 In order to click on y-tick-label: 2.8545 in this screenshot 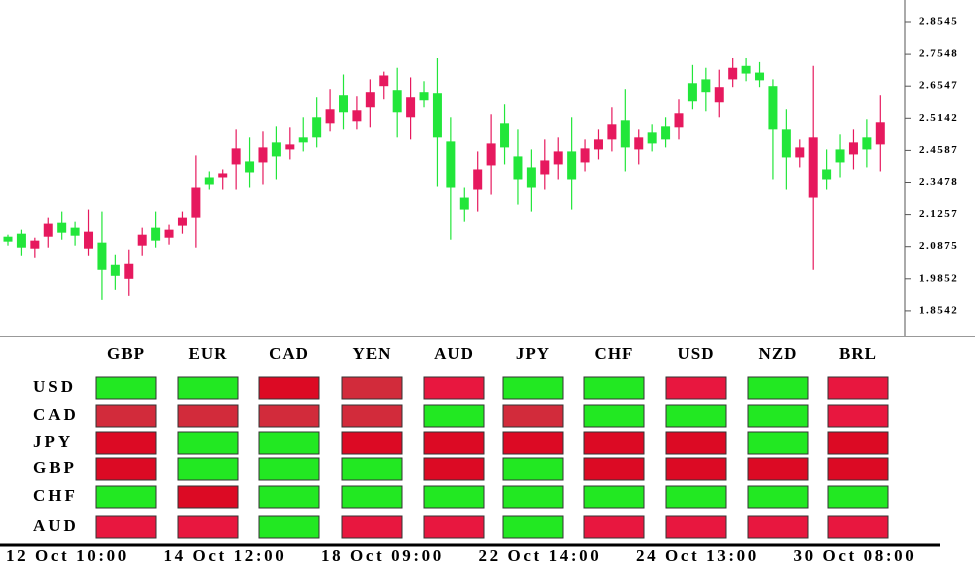, I will do `click(938, 22)`.